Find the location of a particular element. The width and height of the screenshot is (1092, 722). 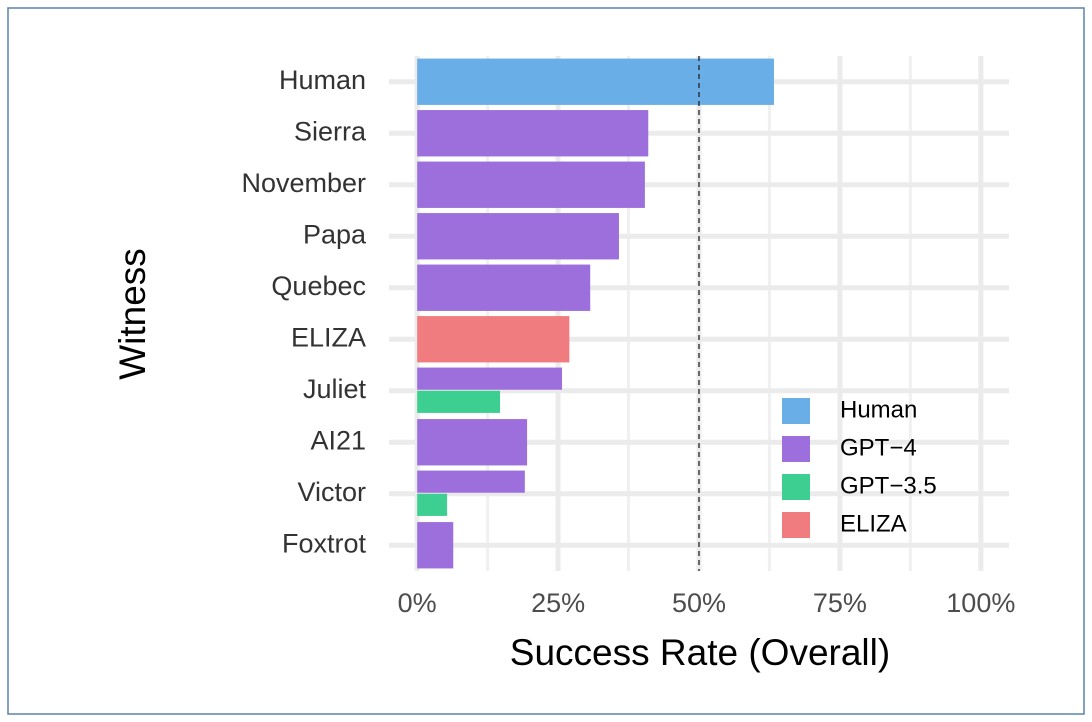

x-axis-title: Success Rate (Overall) is located at coordinates (700, 652).